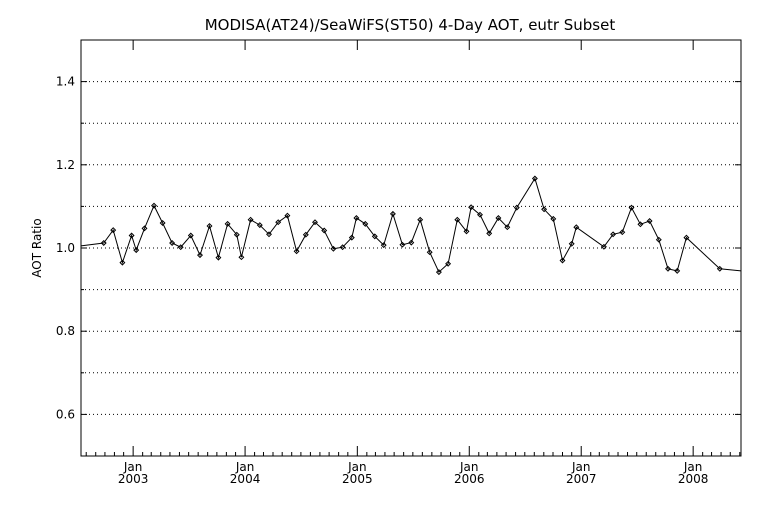  I want to click on y-tick-label: 1.2, so click(65, 165).